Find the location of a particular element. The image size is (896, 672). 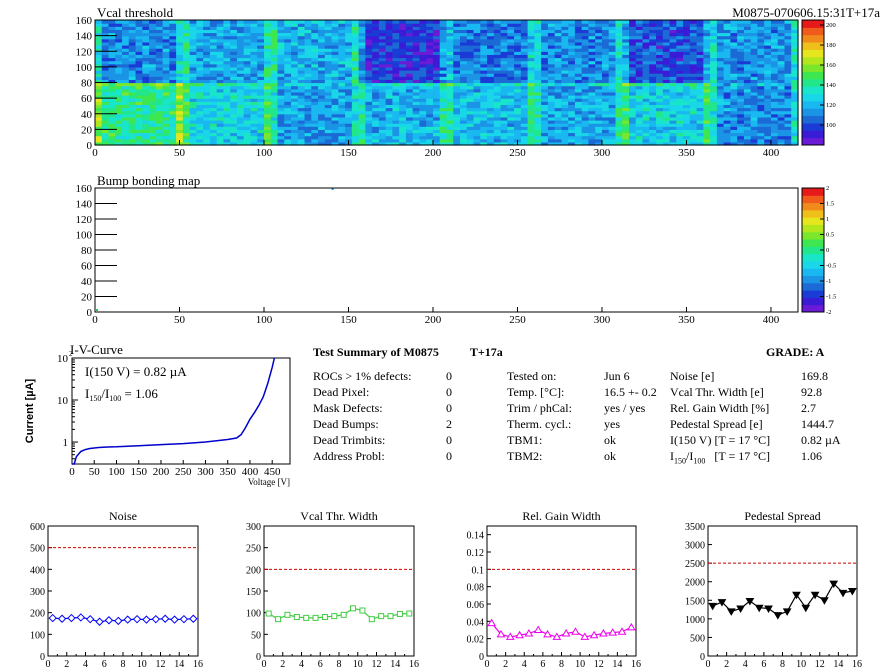

chart-x-tick-label: 4 is located at coordinates (85, 664).